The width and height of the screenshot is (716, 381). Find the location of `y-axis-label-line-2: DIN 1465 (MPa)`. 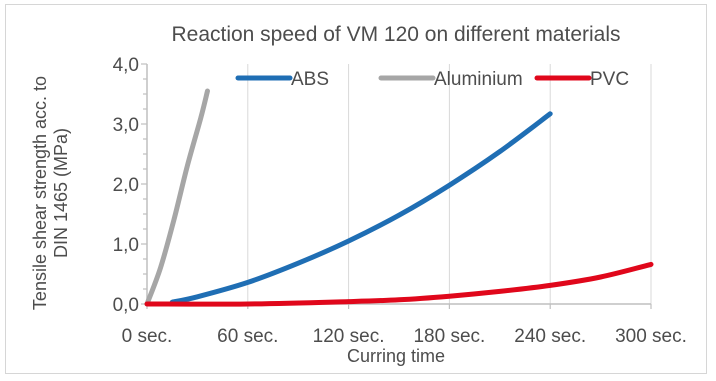

y-axis-label-line-2: DIN 1465 (MPa) is located at coordinates (61, 193).